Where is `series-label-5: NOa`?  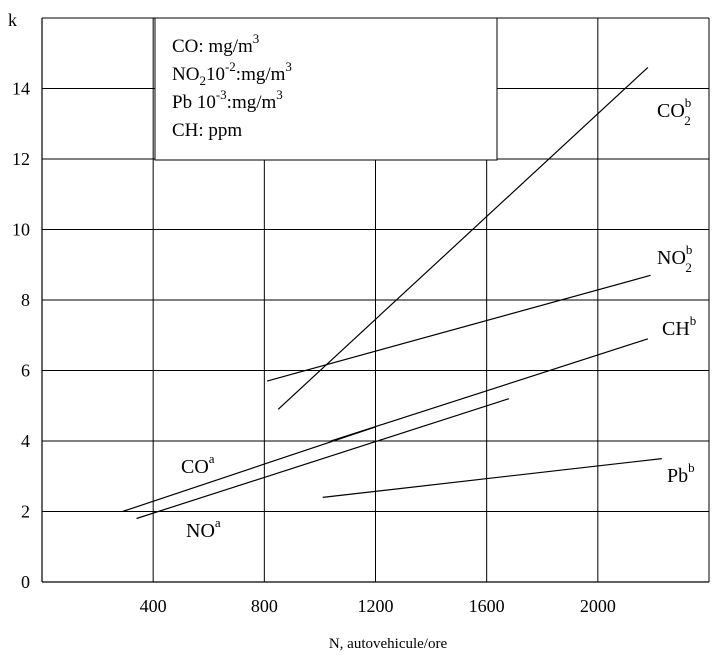
series-label-5: NOa is located at coordinates (203, 528).